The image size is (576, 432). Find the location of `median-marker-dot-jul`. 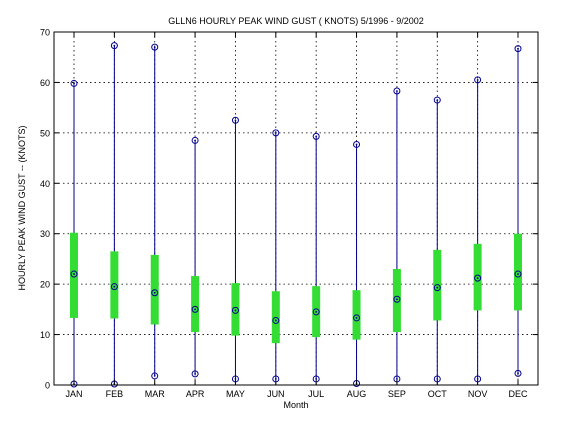

median-marker-dot-jul is located at coordinates (316, 311).